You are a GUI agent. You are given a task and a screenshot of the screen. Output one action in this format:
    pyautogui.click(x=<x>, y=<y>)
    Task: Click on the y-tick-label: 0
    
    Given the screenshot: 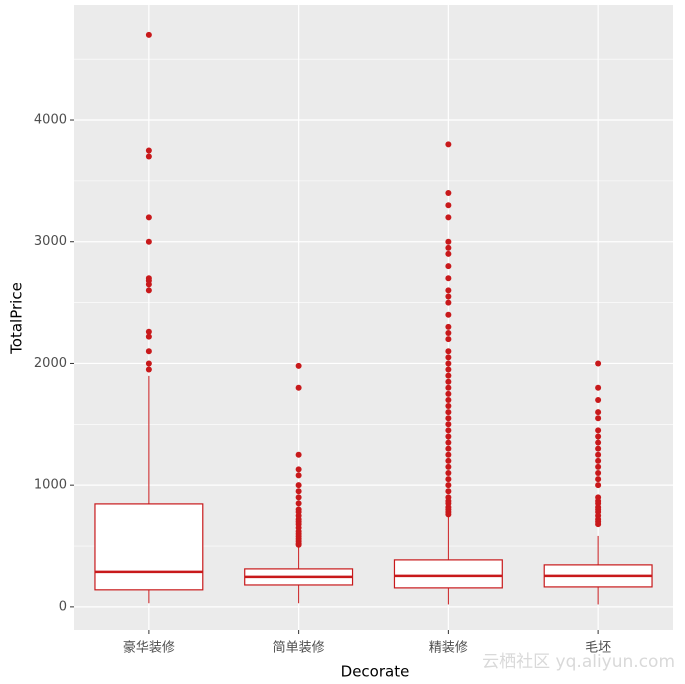 What is the action you would take?
    pyautogui.click(x=63, y=606)
    